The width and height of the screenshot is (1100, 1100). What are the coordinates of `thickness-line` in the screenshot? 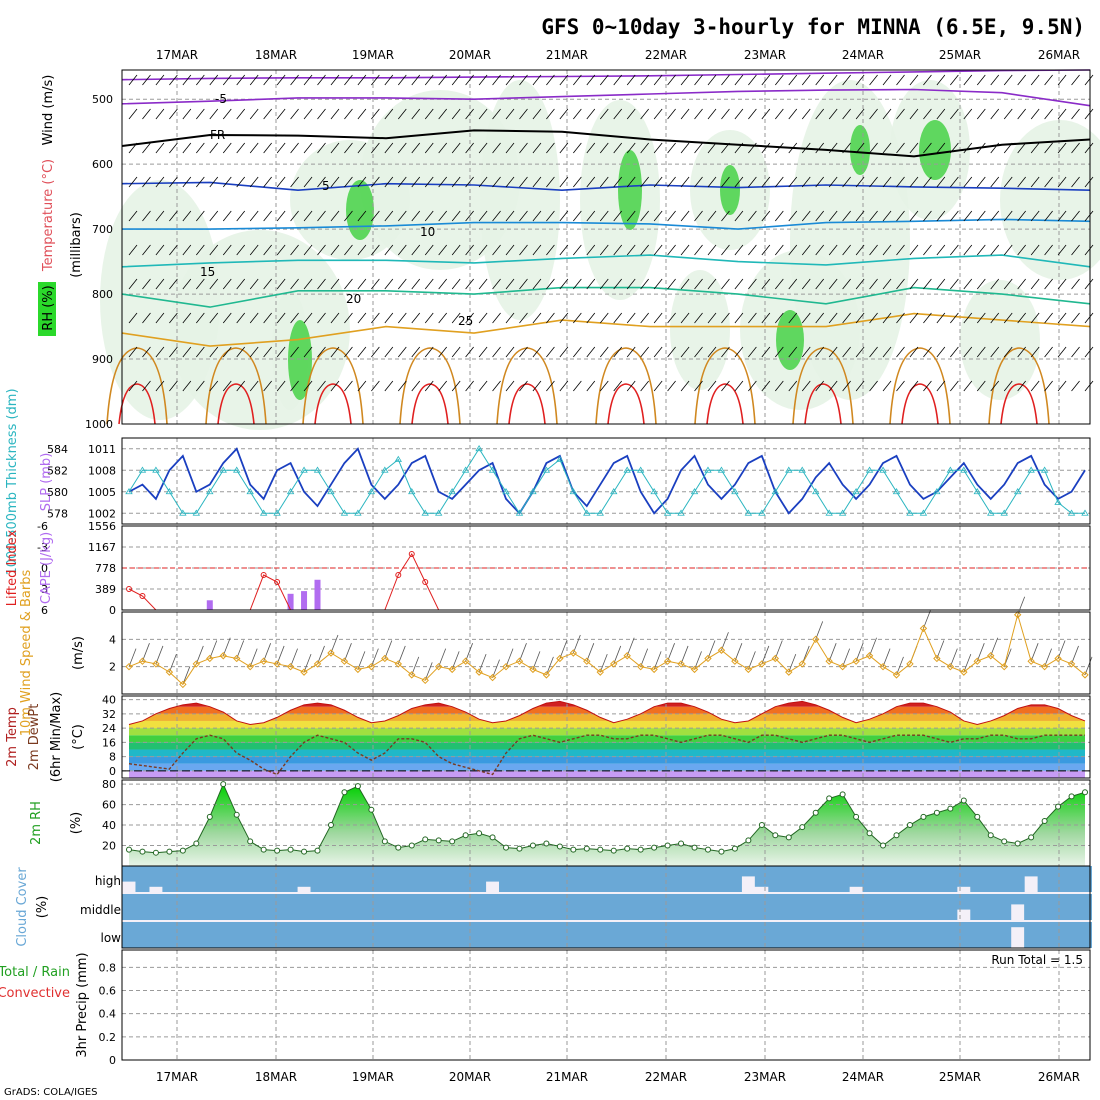 It's located at (606, 481).